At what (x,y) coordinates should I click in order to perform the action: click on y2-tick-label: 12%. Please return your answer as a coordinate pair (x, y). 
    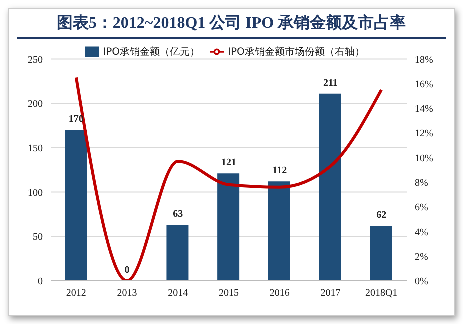
    Looking at the image, I should click on (424, 134).